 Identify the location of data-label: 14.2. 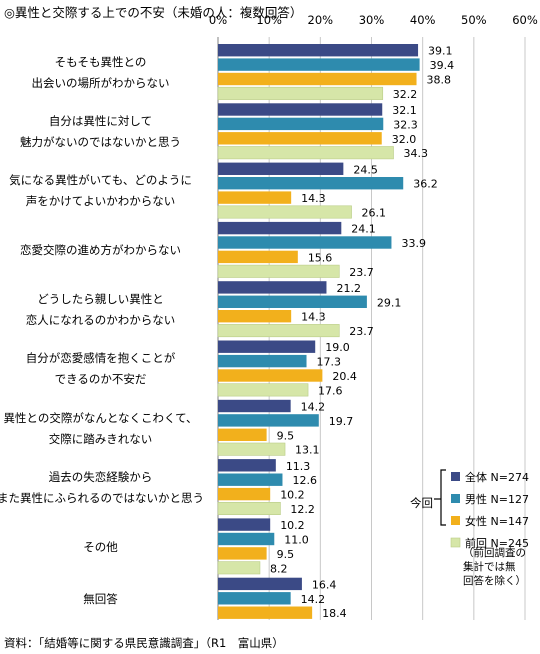
(313, 599).